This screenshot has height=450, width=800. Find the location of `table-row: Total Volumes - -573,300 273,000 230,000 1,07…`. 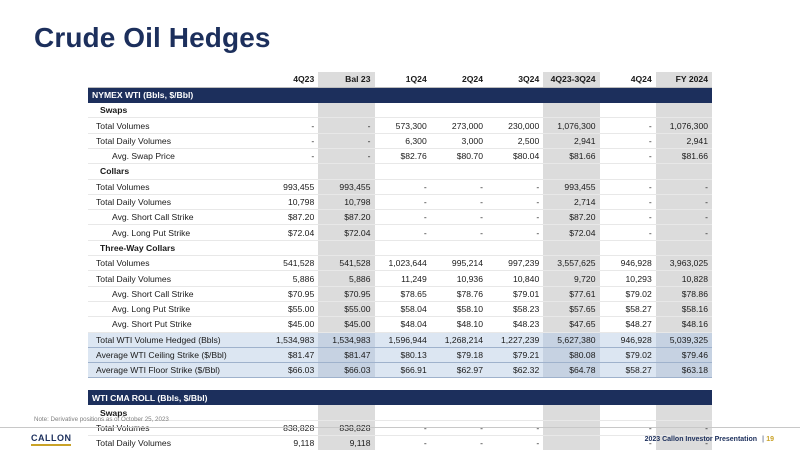

table-row: Total Volumes - -573,300 273,000 230,000 1,07… is located at coordinates (400, 125).